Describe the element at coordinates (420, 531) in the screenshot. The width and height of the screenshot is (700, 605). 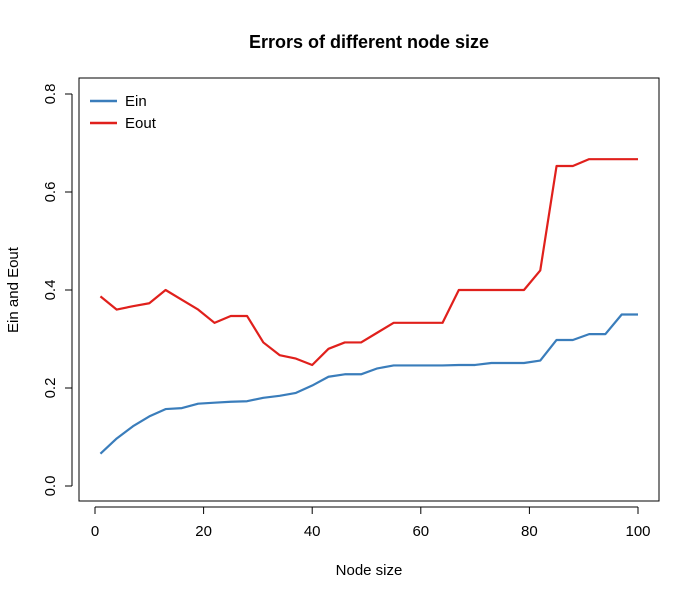
I see `x-tick-label: 60` at that location.